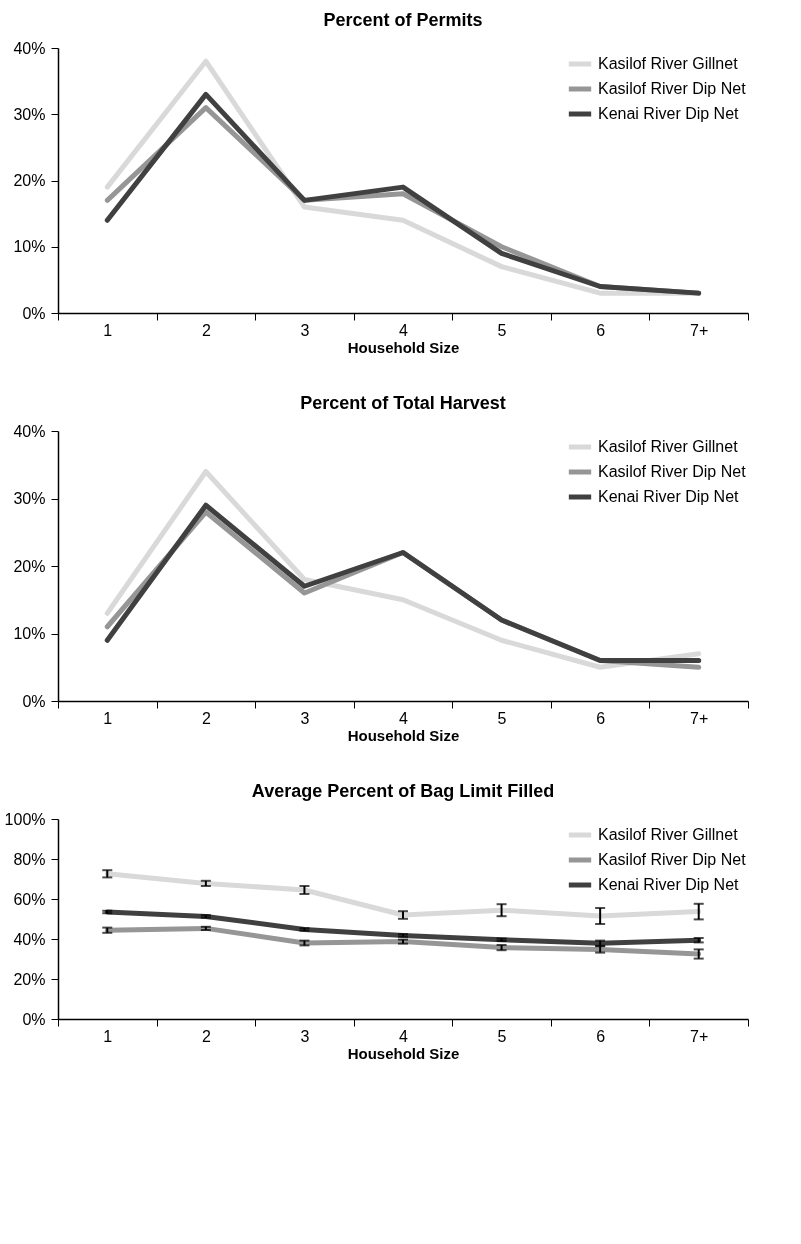 Image resolution: width=801 pixels, height=1244 pixels. I want to click on y-tick-label: 100%, so click(25, 819).